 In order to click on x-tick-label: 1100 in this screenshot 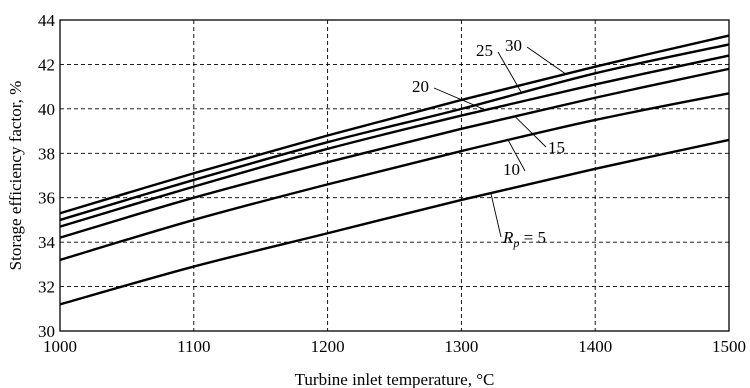, I will do `click(193, 346)`.